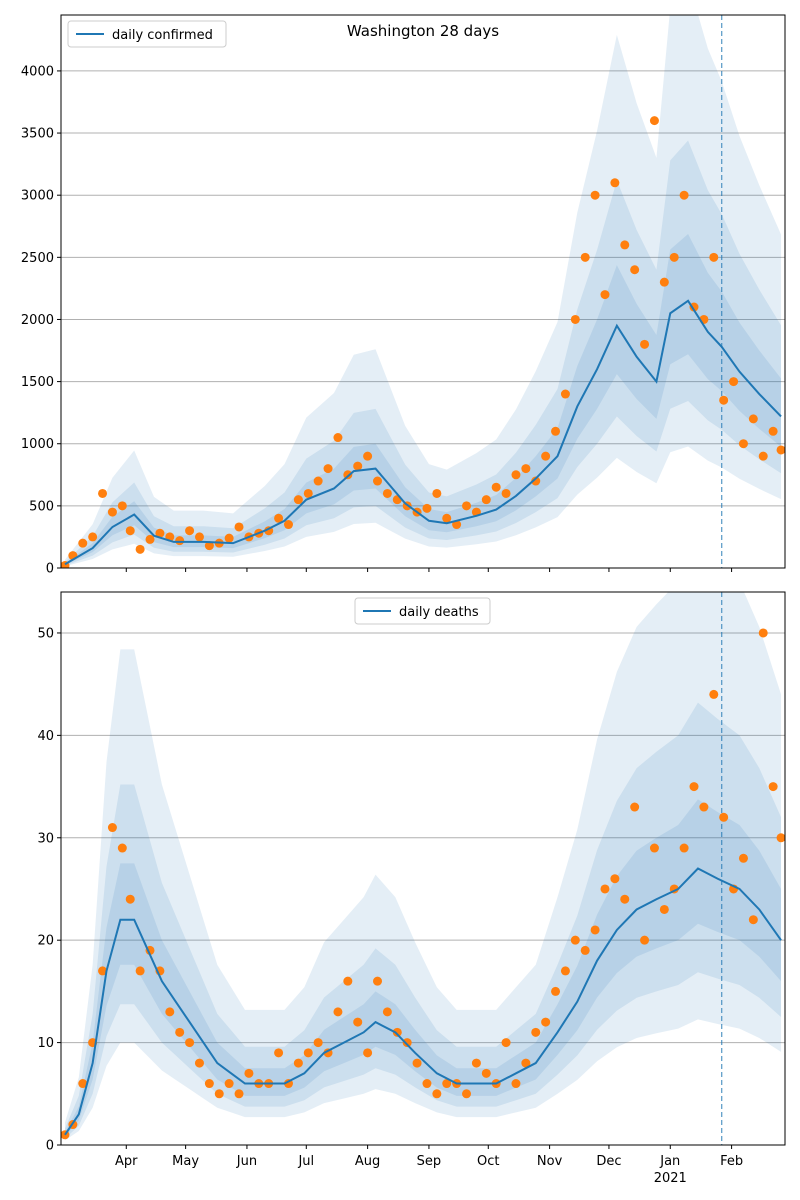 This screenshot has height=1200, width=800. Describe the element at coordinates (50, 1146) in the screenshot. I see `y-tick-label: 0` at that location.